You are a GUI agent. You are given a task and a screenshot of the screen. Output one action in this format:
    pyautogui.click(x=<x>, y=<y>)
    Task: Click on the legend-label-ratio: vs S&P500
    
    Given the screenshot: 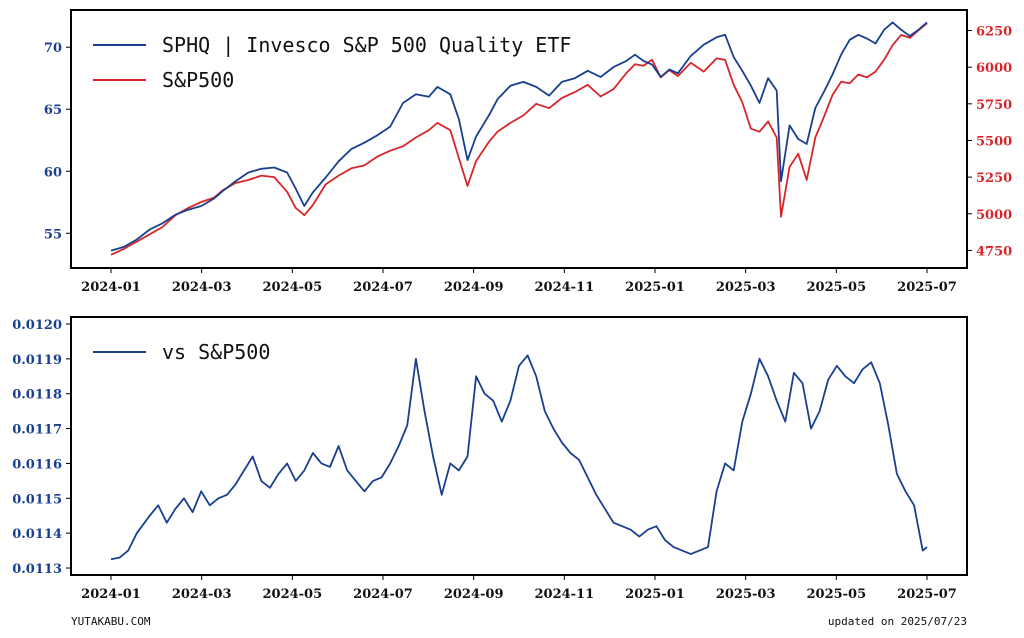 What is the action you would take?
    pyautogui.click(x=216, y=352)
    